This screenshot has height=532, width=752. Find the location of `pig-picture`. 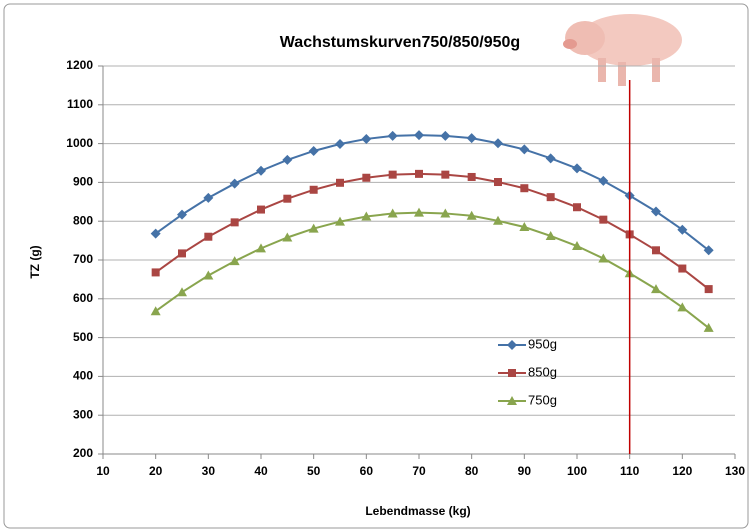

pig-picture is located at coordinates (622, 50).